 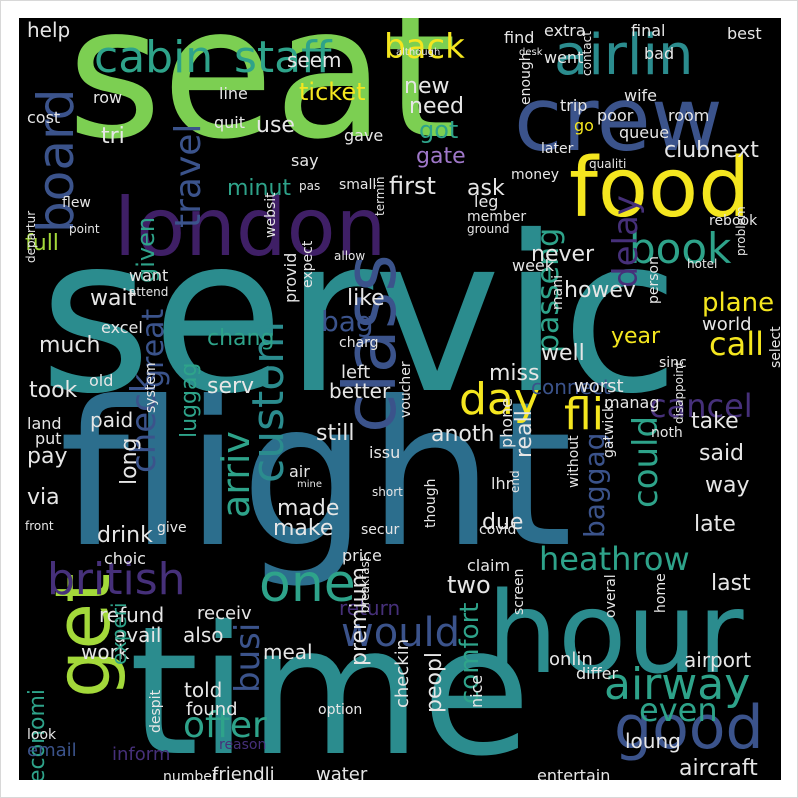 What do you see at coordinates (44, 117) in the screenshot?
I see `word-cost: cost` at bounding box center [44, 117].